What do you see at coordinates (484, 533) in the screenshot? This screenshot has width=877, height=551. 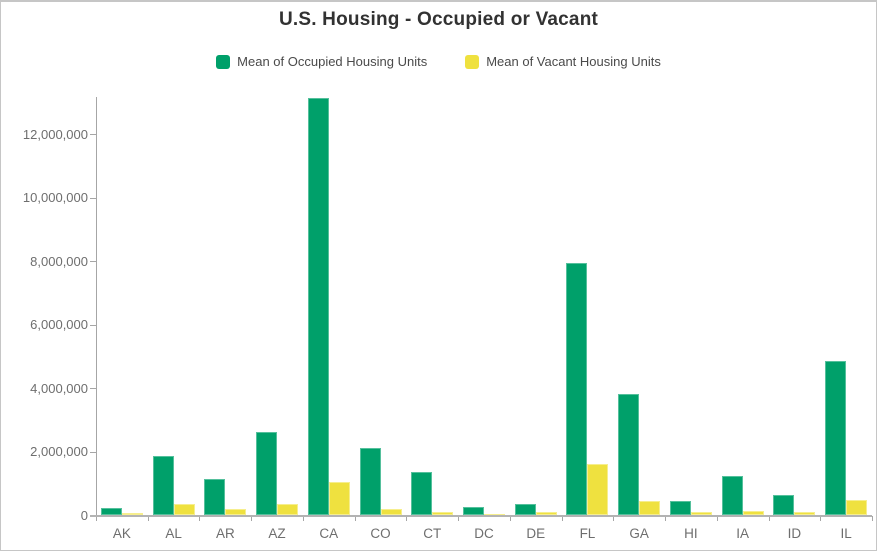 I see `x-axis-label-DC: DC` at bounding box center [484, 533].